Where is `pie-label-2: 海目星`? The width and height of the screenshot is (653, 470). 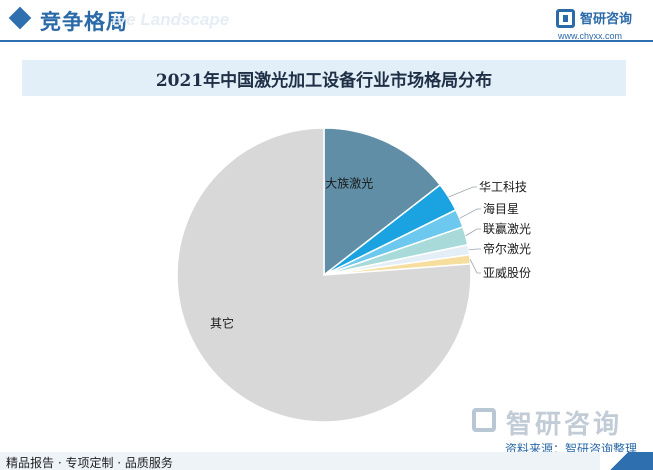
pie-label-2: 海目星 is located at coordinates (501, 208).